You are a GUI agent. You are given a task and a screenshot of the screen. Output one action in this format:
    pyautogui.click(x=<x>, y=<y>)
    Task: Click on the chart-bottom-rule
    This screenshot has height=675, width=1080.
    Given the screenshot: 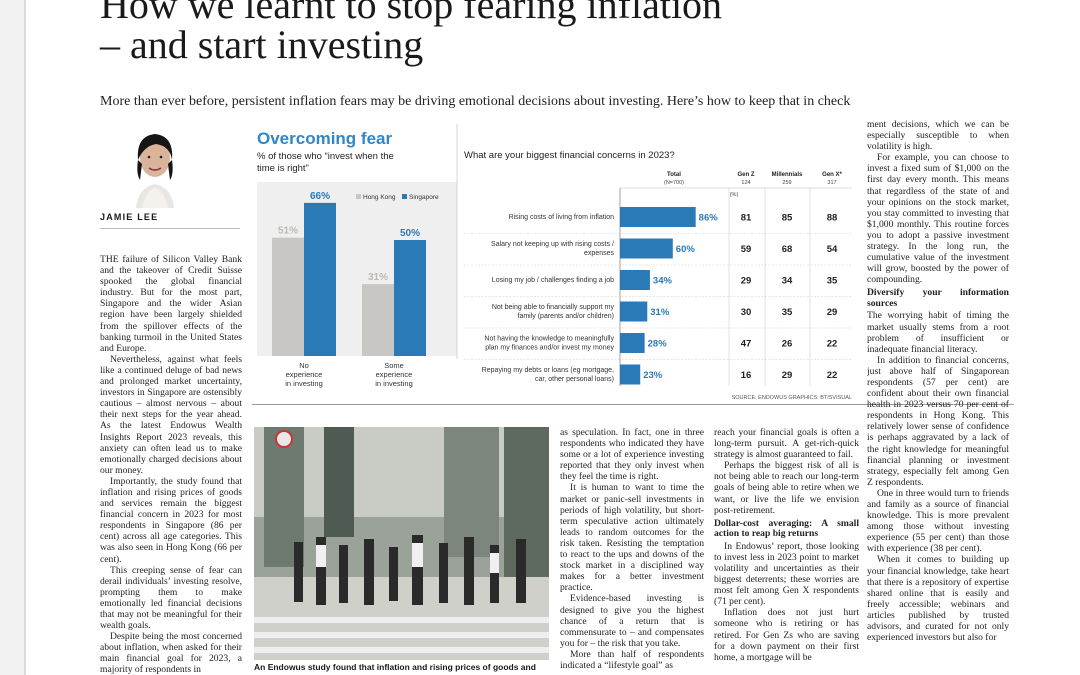 What is the action you would take?
    pyautogui.click(x=633, y=404)
    